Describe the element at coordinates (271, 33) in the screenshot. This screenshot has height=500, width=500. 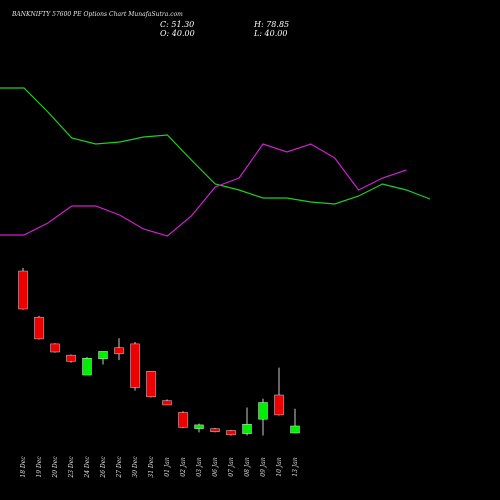
I see `low-value: L: 40.00` at that location.